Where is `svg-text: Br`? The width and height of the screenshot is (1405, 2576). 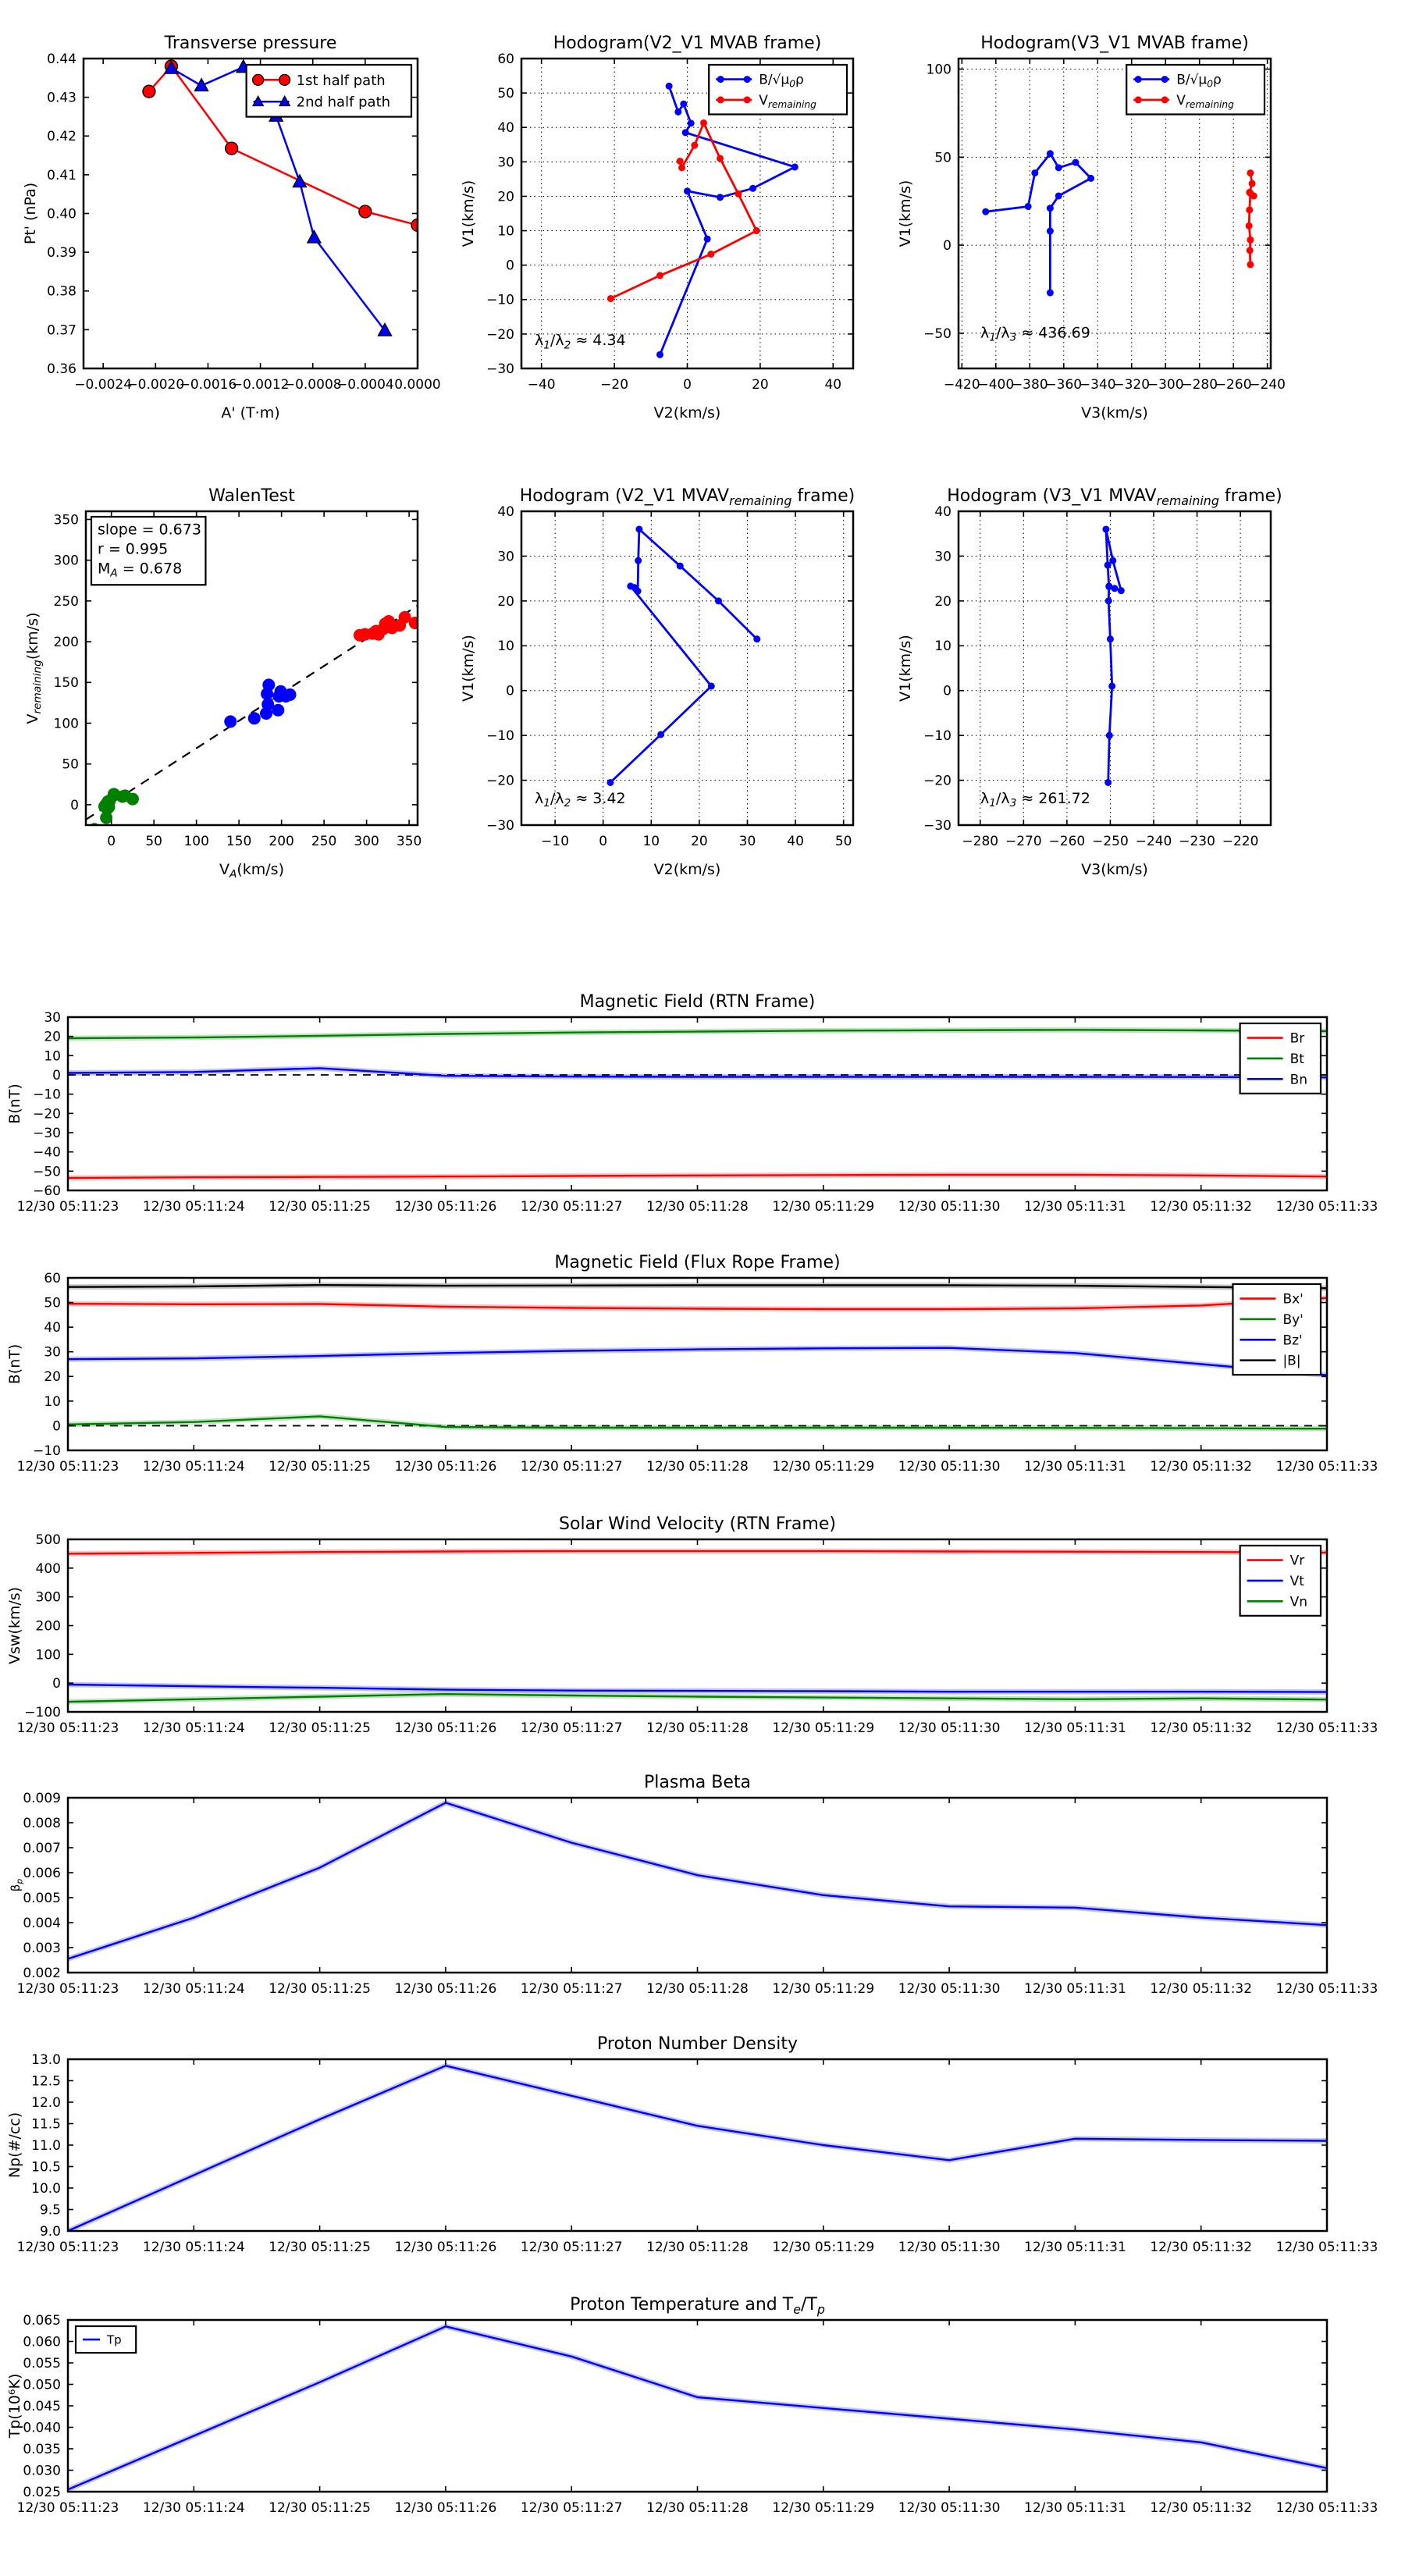 svg-text: Br is located at coordinates (1297, 1039).